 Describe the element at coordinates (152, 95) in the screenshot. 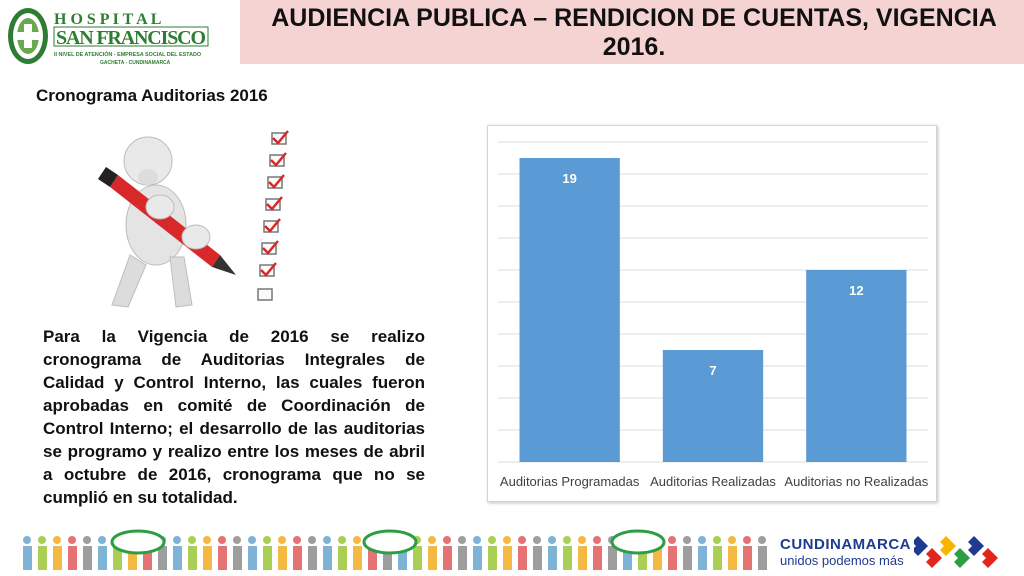

I see `section-title: Cronograma Auditorias 2016` at that location.